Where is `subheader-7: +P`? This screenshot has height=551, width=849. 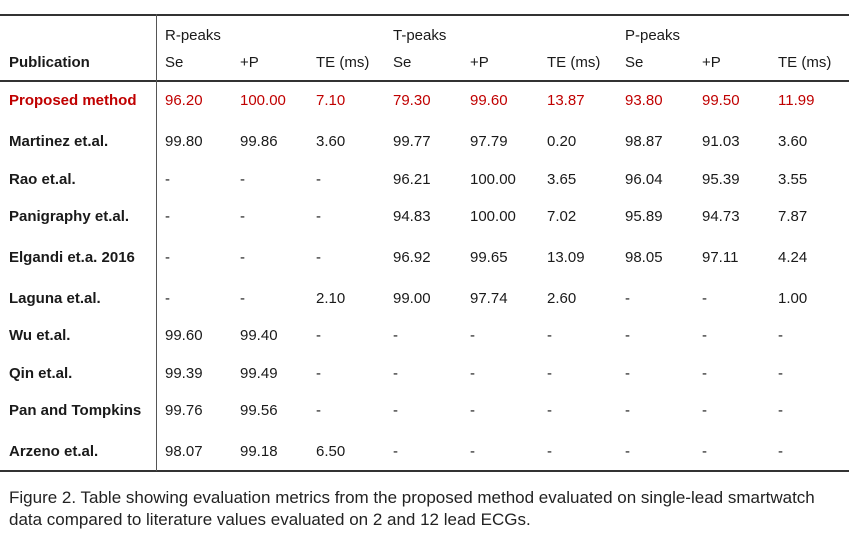 subheader-7: +P is located at coordinates (711, 62).